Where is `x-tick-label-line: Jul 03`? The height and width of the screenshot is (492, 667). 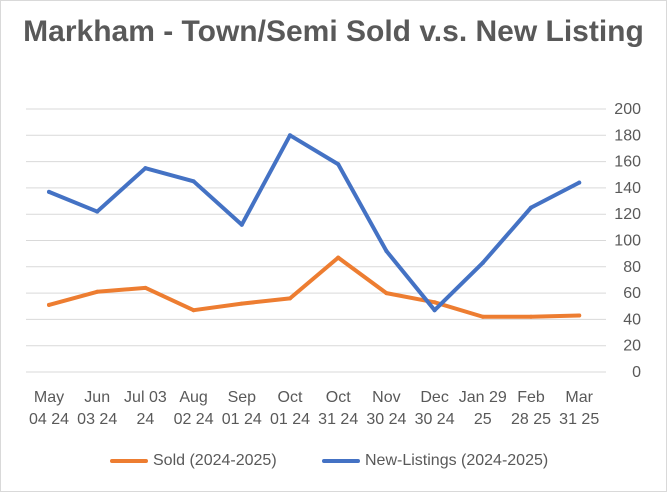
x-tick-label-line: Jul 03 is located at coordinates (145, 397).